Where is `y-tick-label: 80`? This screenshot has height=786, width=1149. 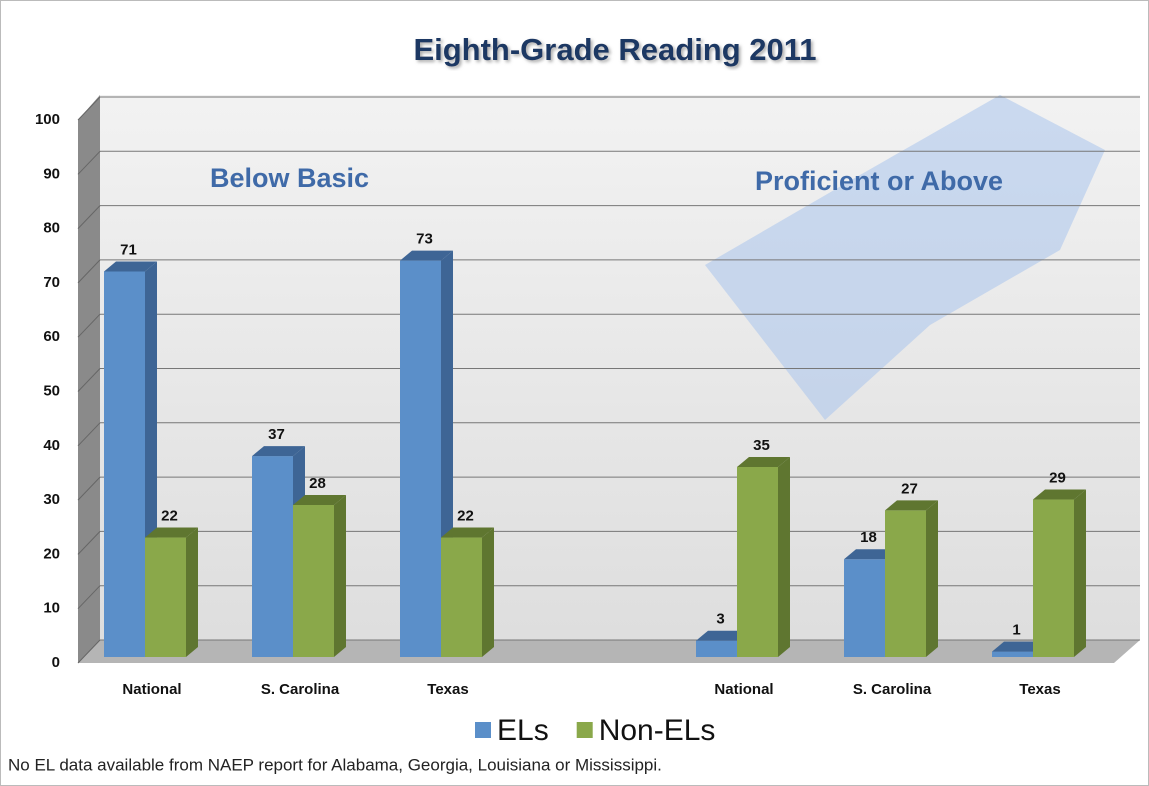
y-tick-label: 80 is located at coordinates (51, 228).